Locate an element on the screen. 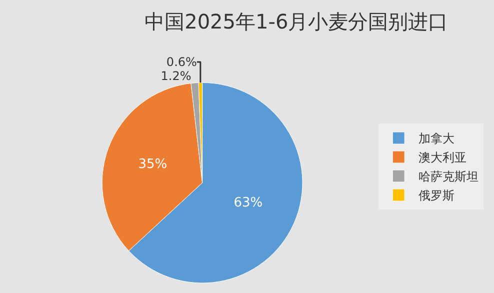  legend-label: 澳大利亚 is located at coordinates (442, 157).